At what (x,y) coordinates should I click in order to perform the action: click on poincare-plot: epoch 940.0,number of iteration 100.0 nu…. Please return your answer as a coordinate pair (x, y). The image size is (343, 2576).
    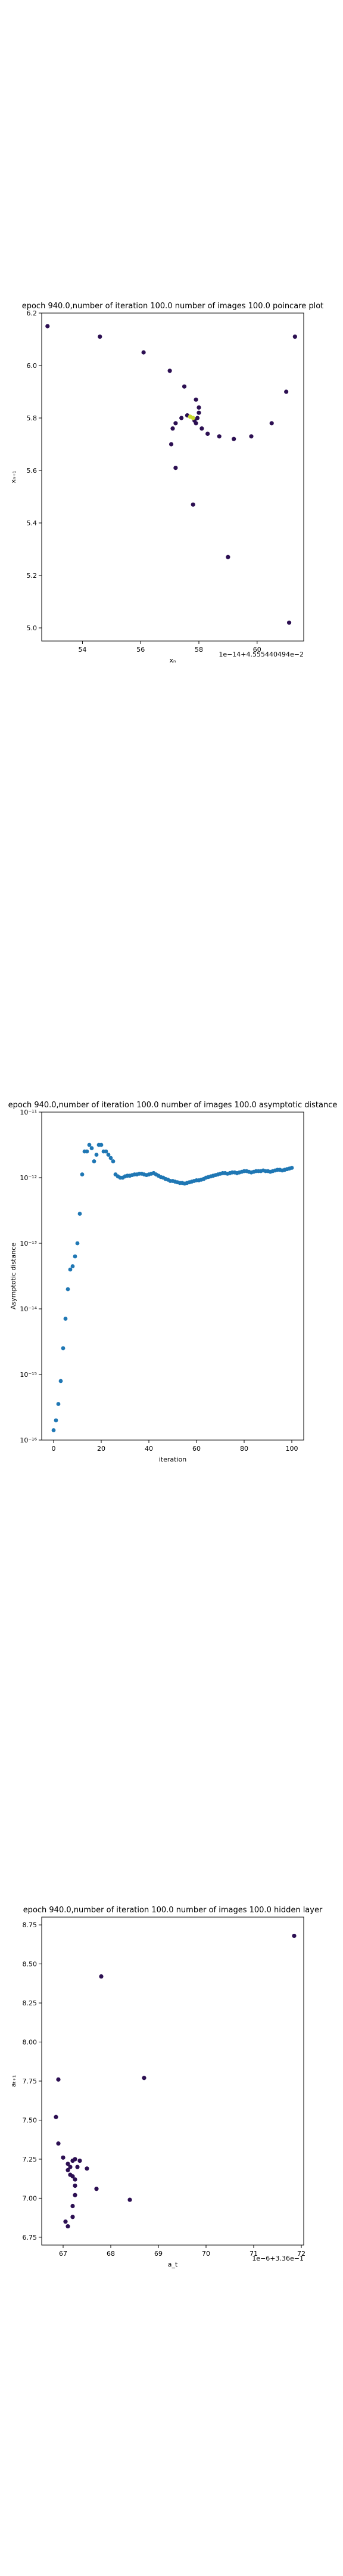
    Looking at the image, I should click on (167, 483).